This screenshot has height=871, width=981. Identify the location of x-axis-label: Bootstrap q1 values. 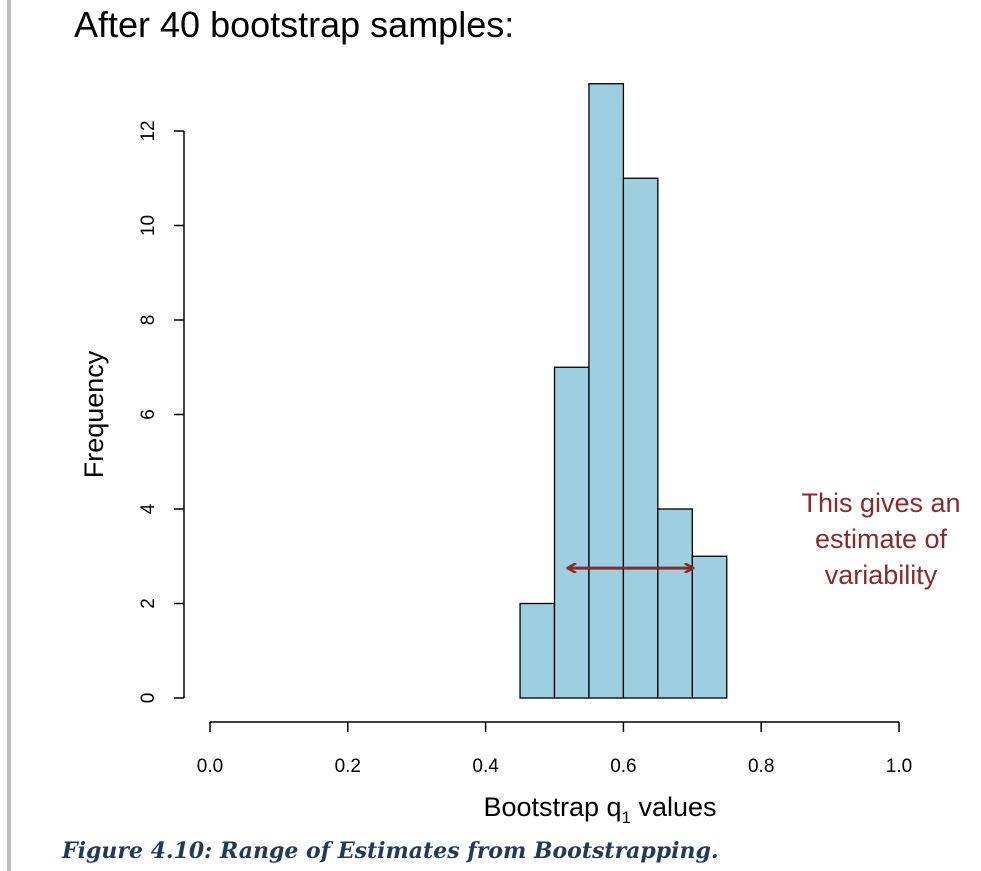
(599, 809).